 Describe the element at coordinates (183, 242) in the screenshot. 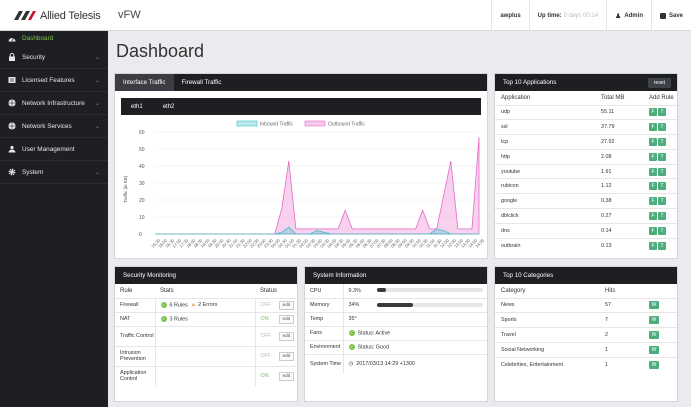

I see `x-tick-label: 17:30` at that location.